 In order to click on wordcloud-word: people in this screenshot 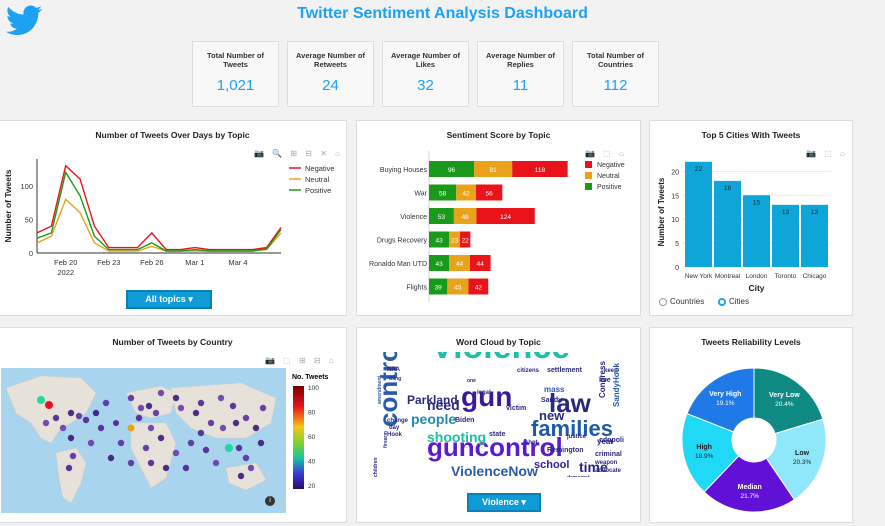, I will do `click(433, 419)`.